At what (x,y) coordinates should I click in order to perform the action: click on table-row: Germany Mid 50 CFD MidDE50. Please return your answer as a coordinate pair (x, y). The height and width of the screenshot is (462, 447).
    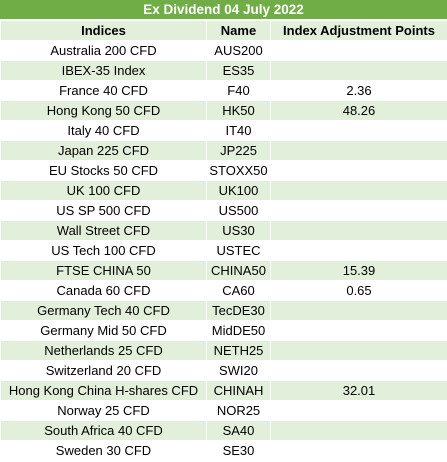
    Looking at the image, I should click on (223, 330).